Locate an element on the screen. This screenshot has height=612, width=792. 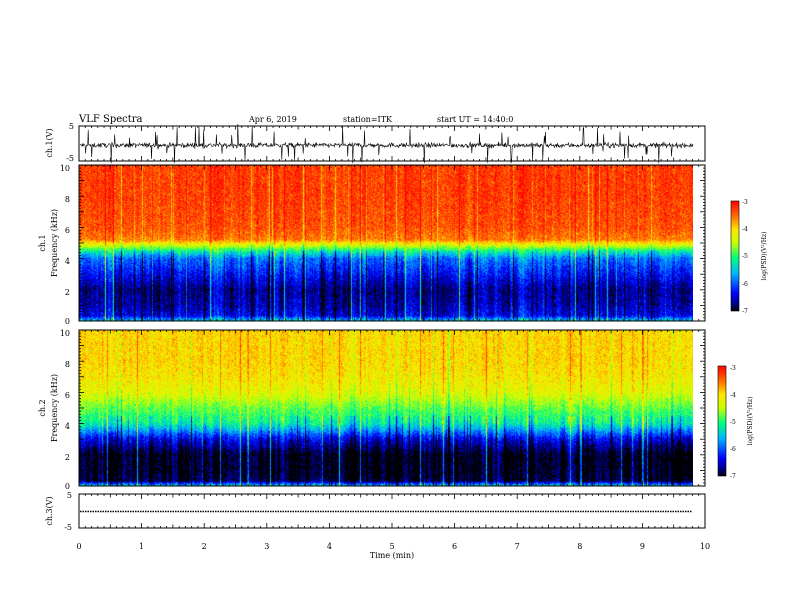
time-tick-8: 8 is located at coordinates (579, 546).